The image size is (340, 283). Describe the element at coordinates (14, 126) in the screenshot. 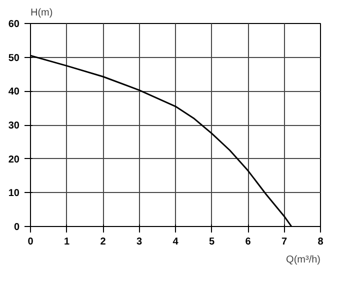

I see `y-tick-label: 30` at that location.